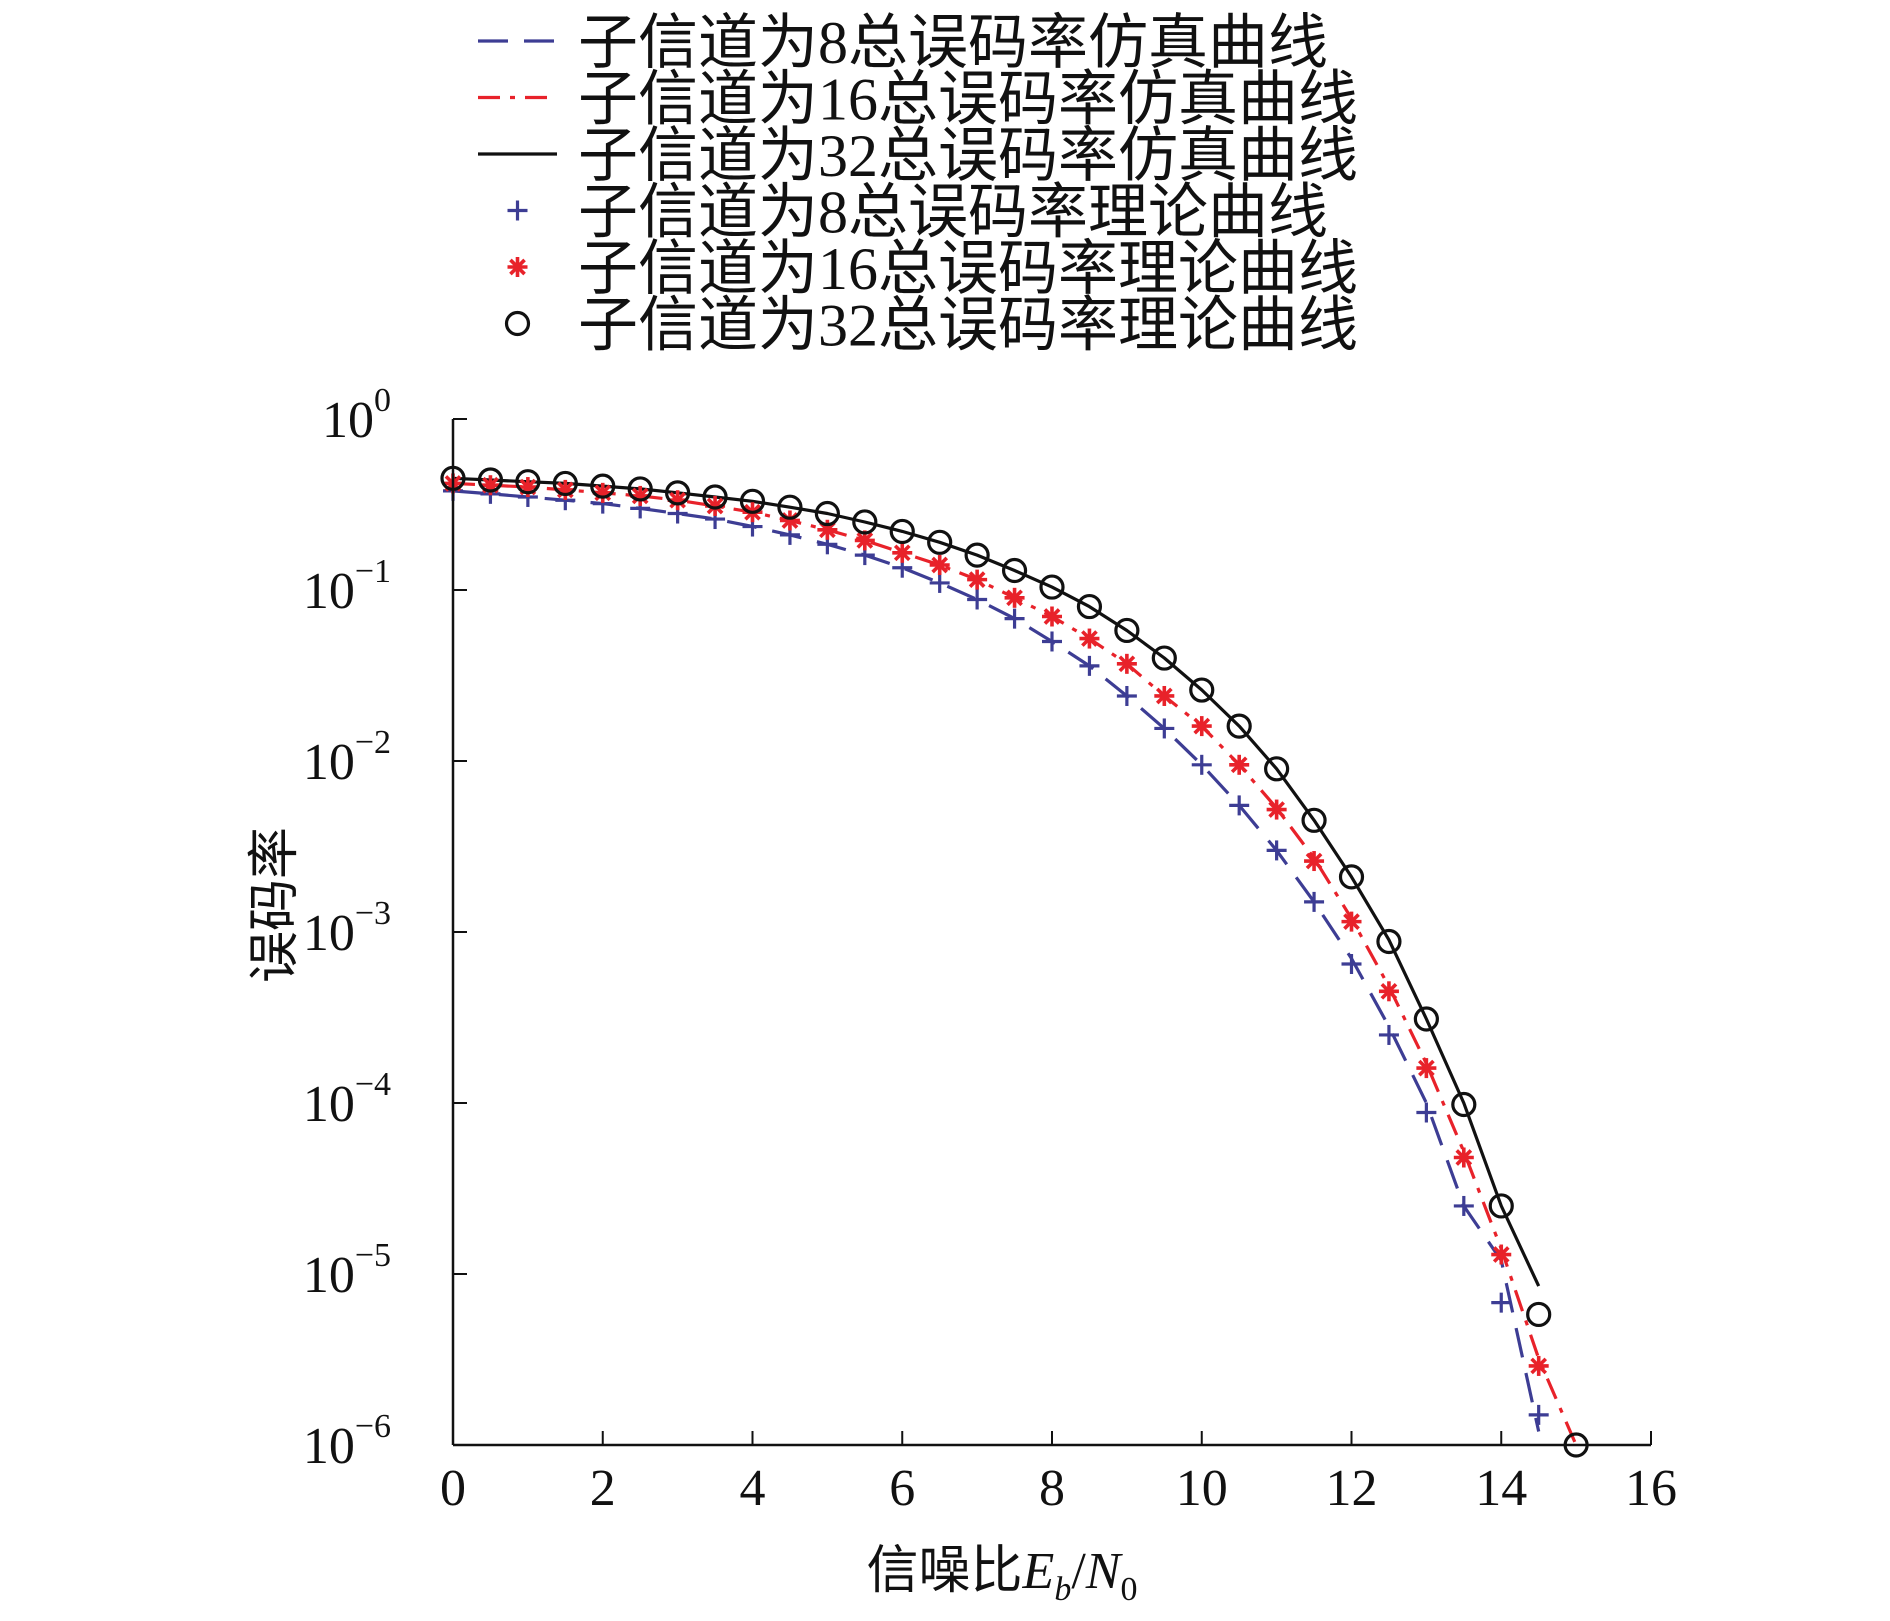 The height and width of the screenshot is (1621, 1890). What do you see at coordinates (373, 1255) in the screenshot?
I see `y-tick-exponent: −5` at bounding box center [373, 1255].